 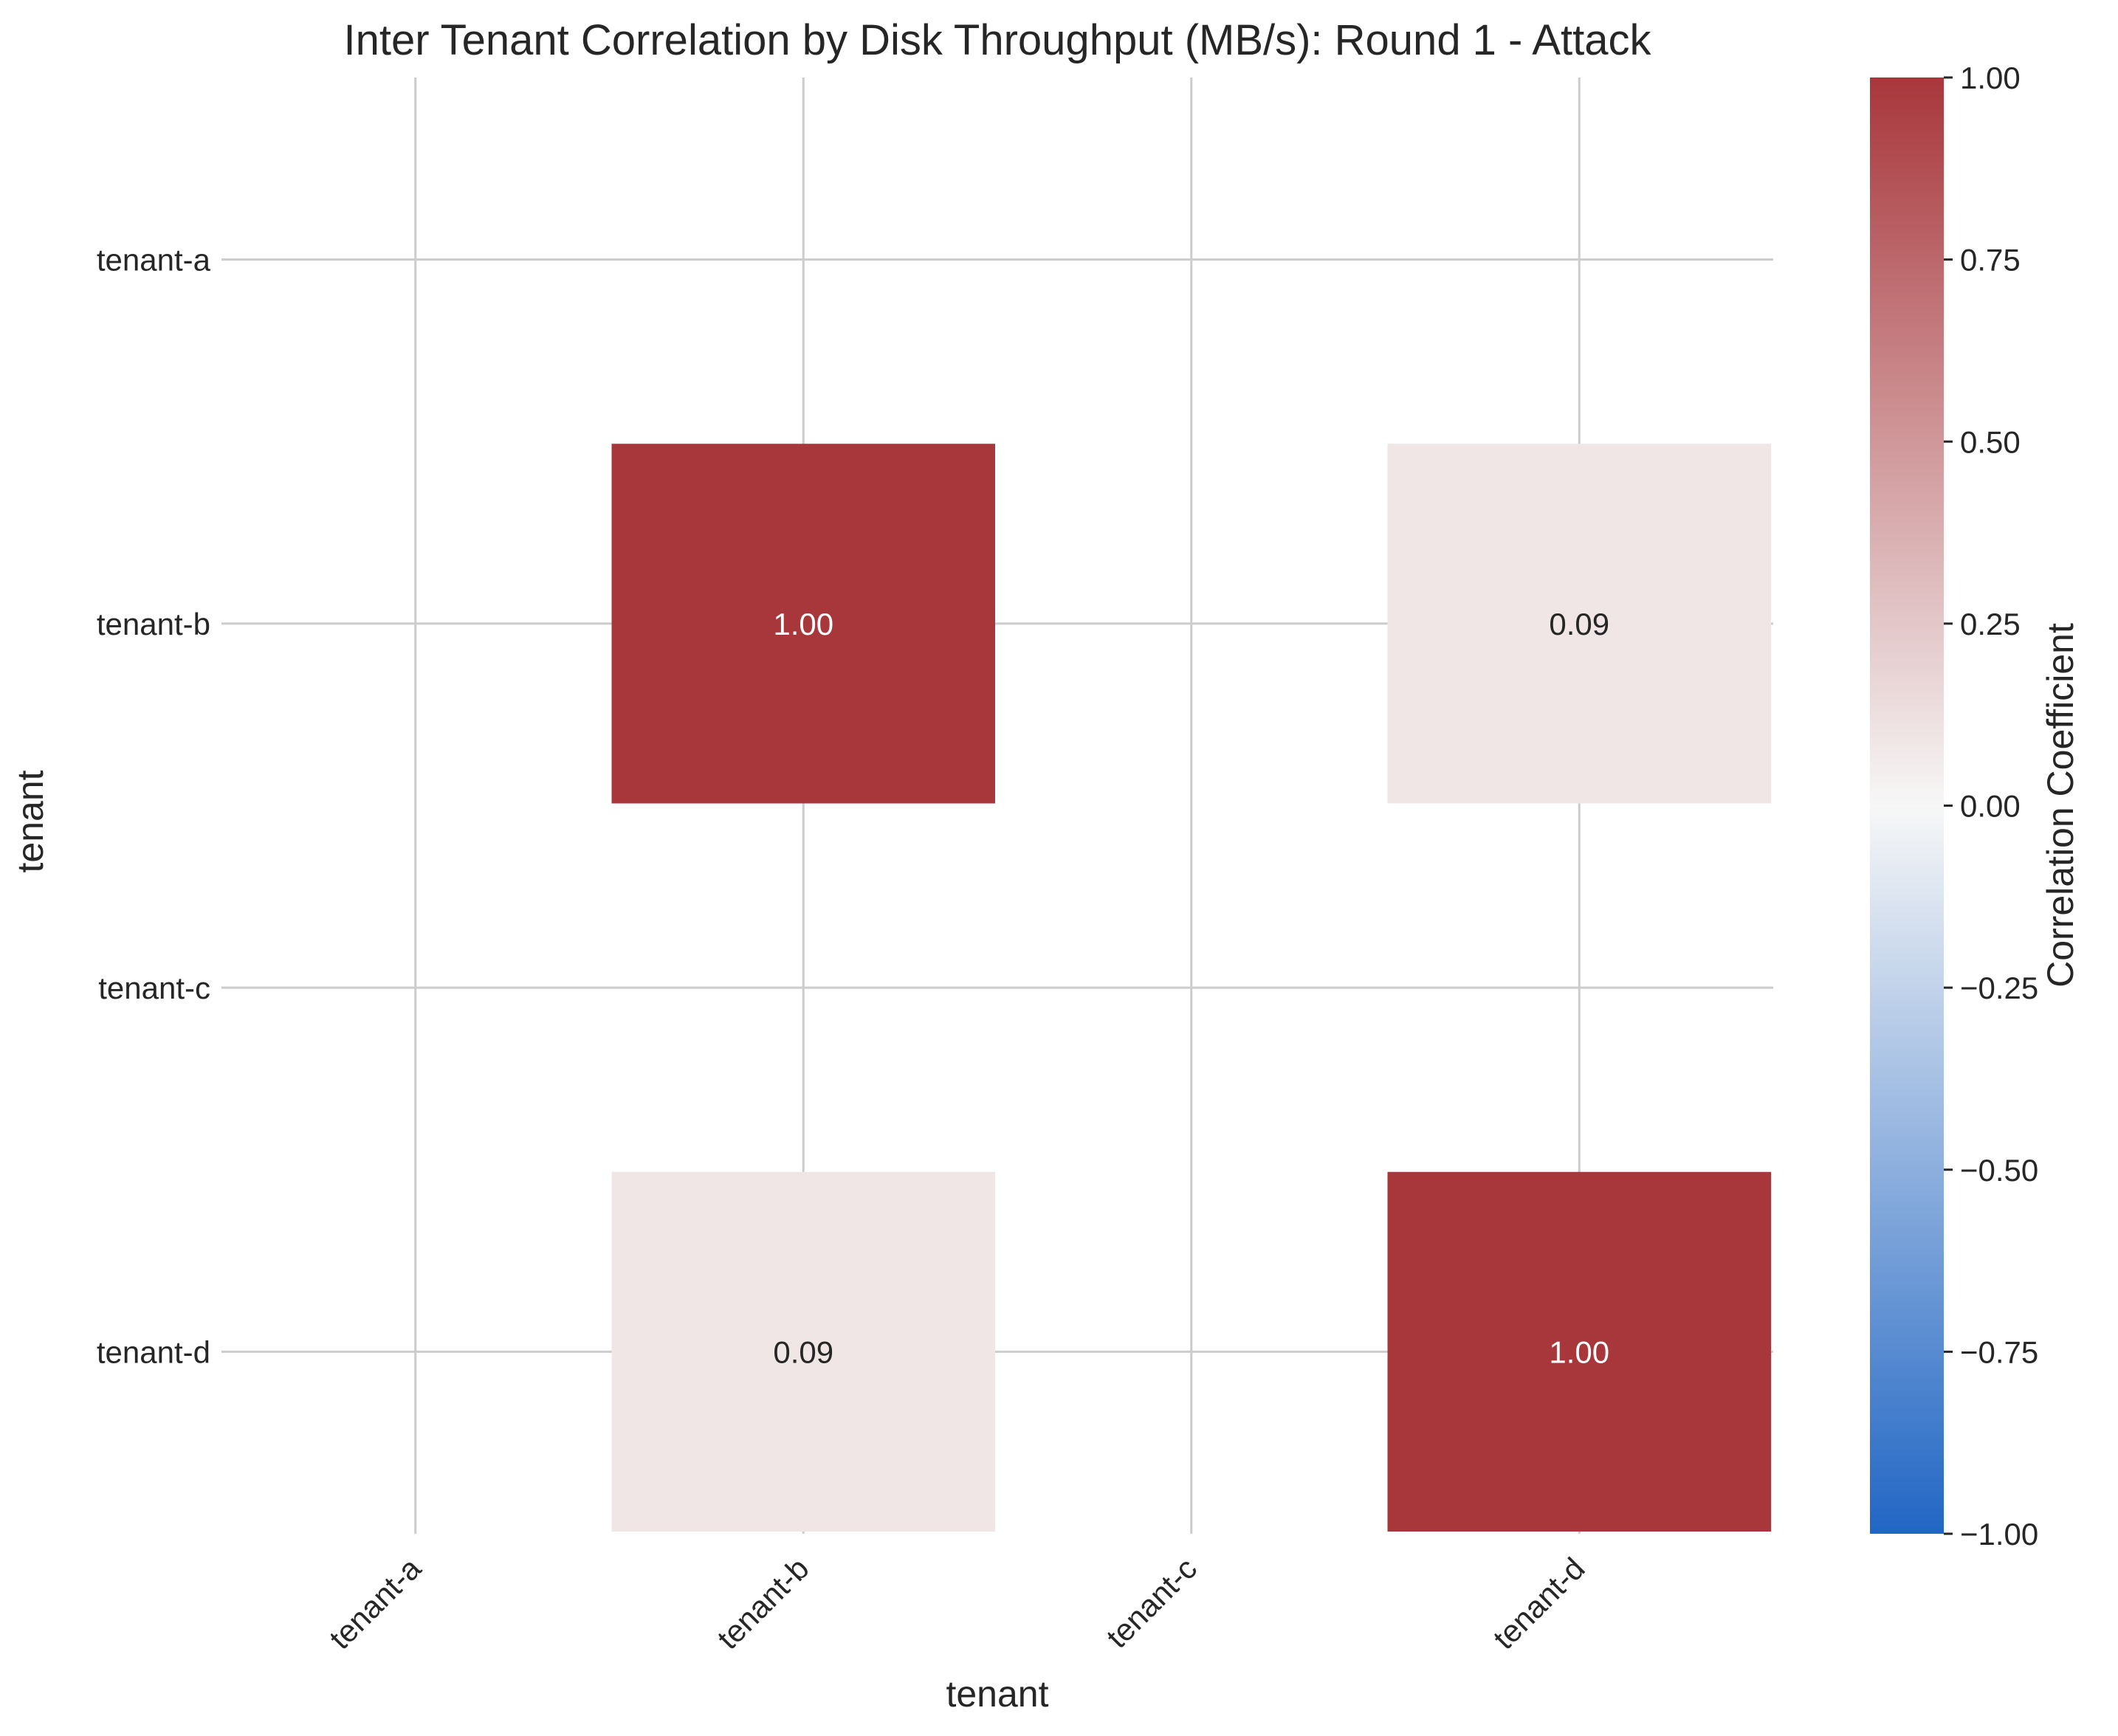 I want to click on colorbar-tick-label: 0.25, so click(x=1991, y=624).